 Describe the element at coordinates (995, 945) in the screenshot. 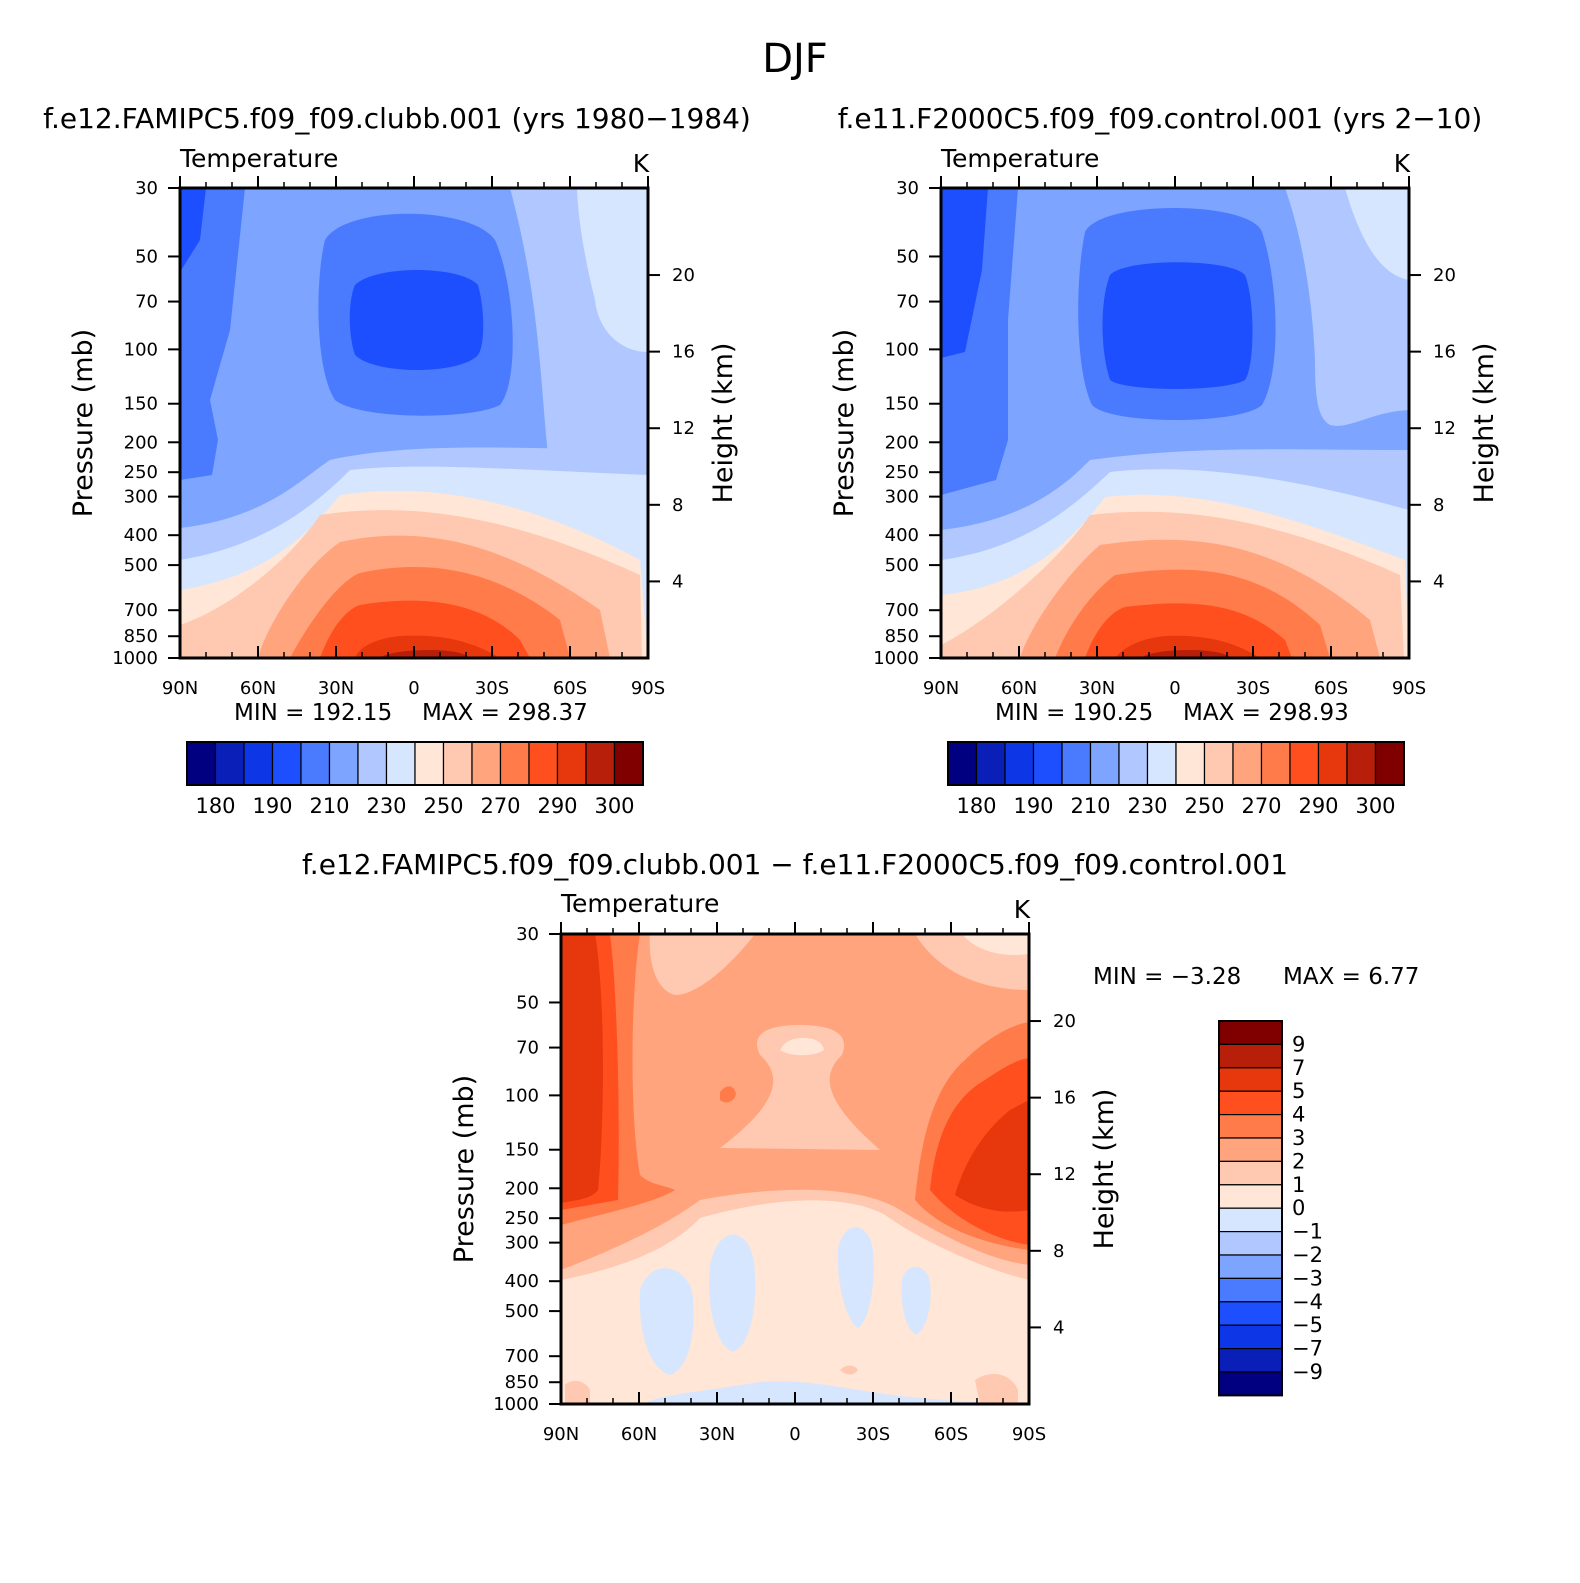

I see `panel-3-fill-0to1-top-east` at that location.